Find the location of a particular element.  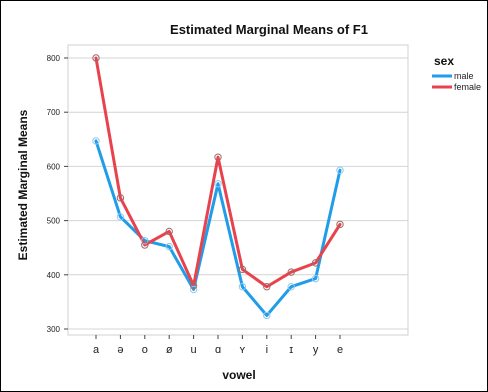

y-tick-label: 400 is located at coordinates (54, 275).